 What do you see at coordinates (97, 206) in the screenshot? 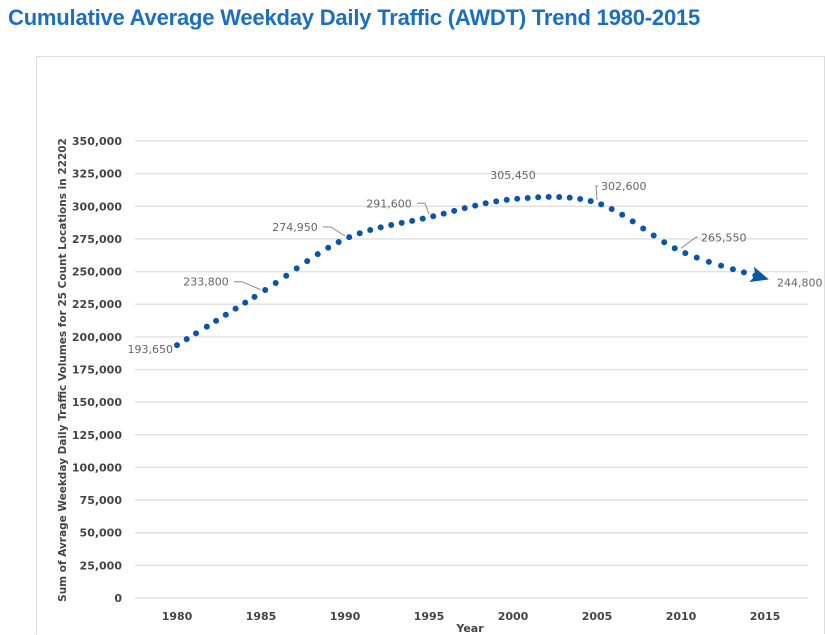
I see `y-tick-label: 300,000` at bounding box center [97, 206].